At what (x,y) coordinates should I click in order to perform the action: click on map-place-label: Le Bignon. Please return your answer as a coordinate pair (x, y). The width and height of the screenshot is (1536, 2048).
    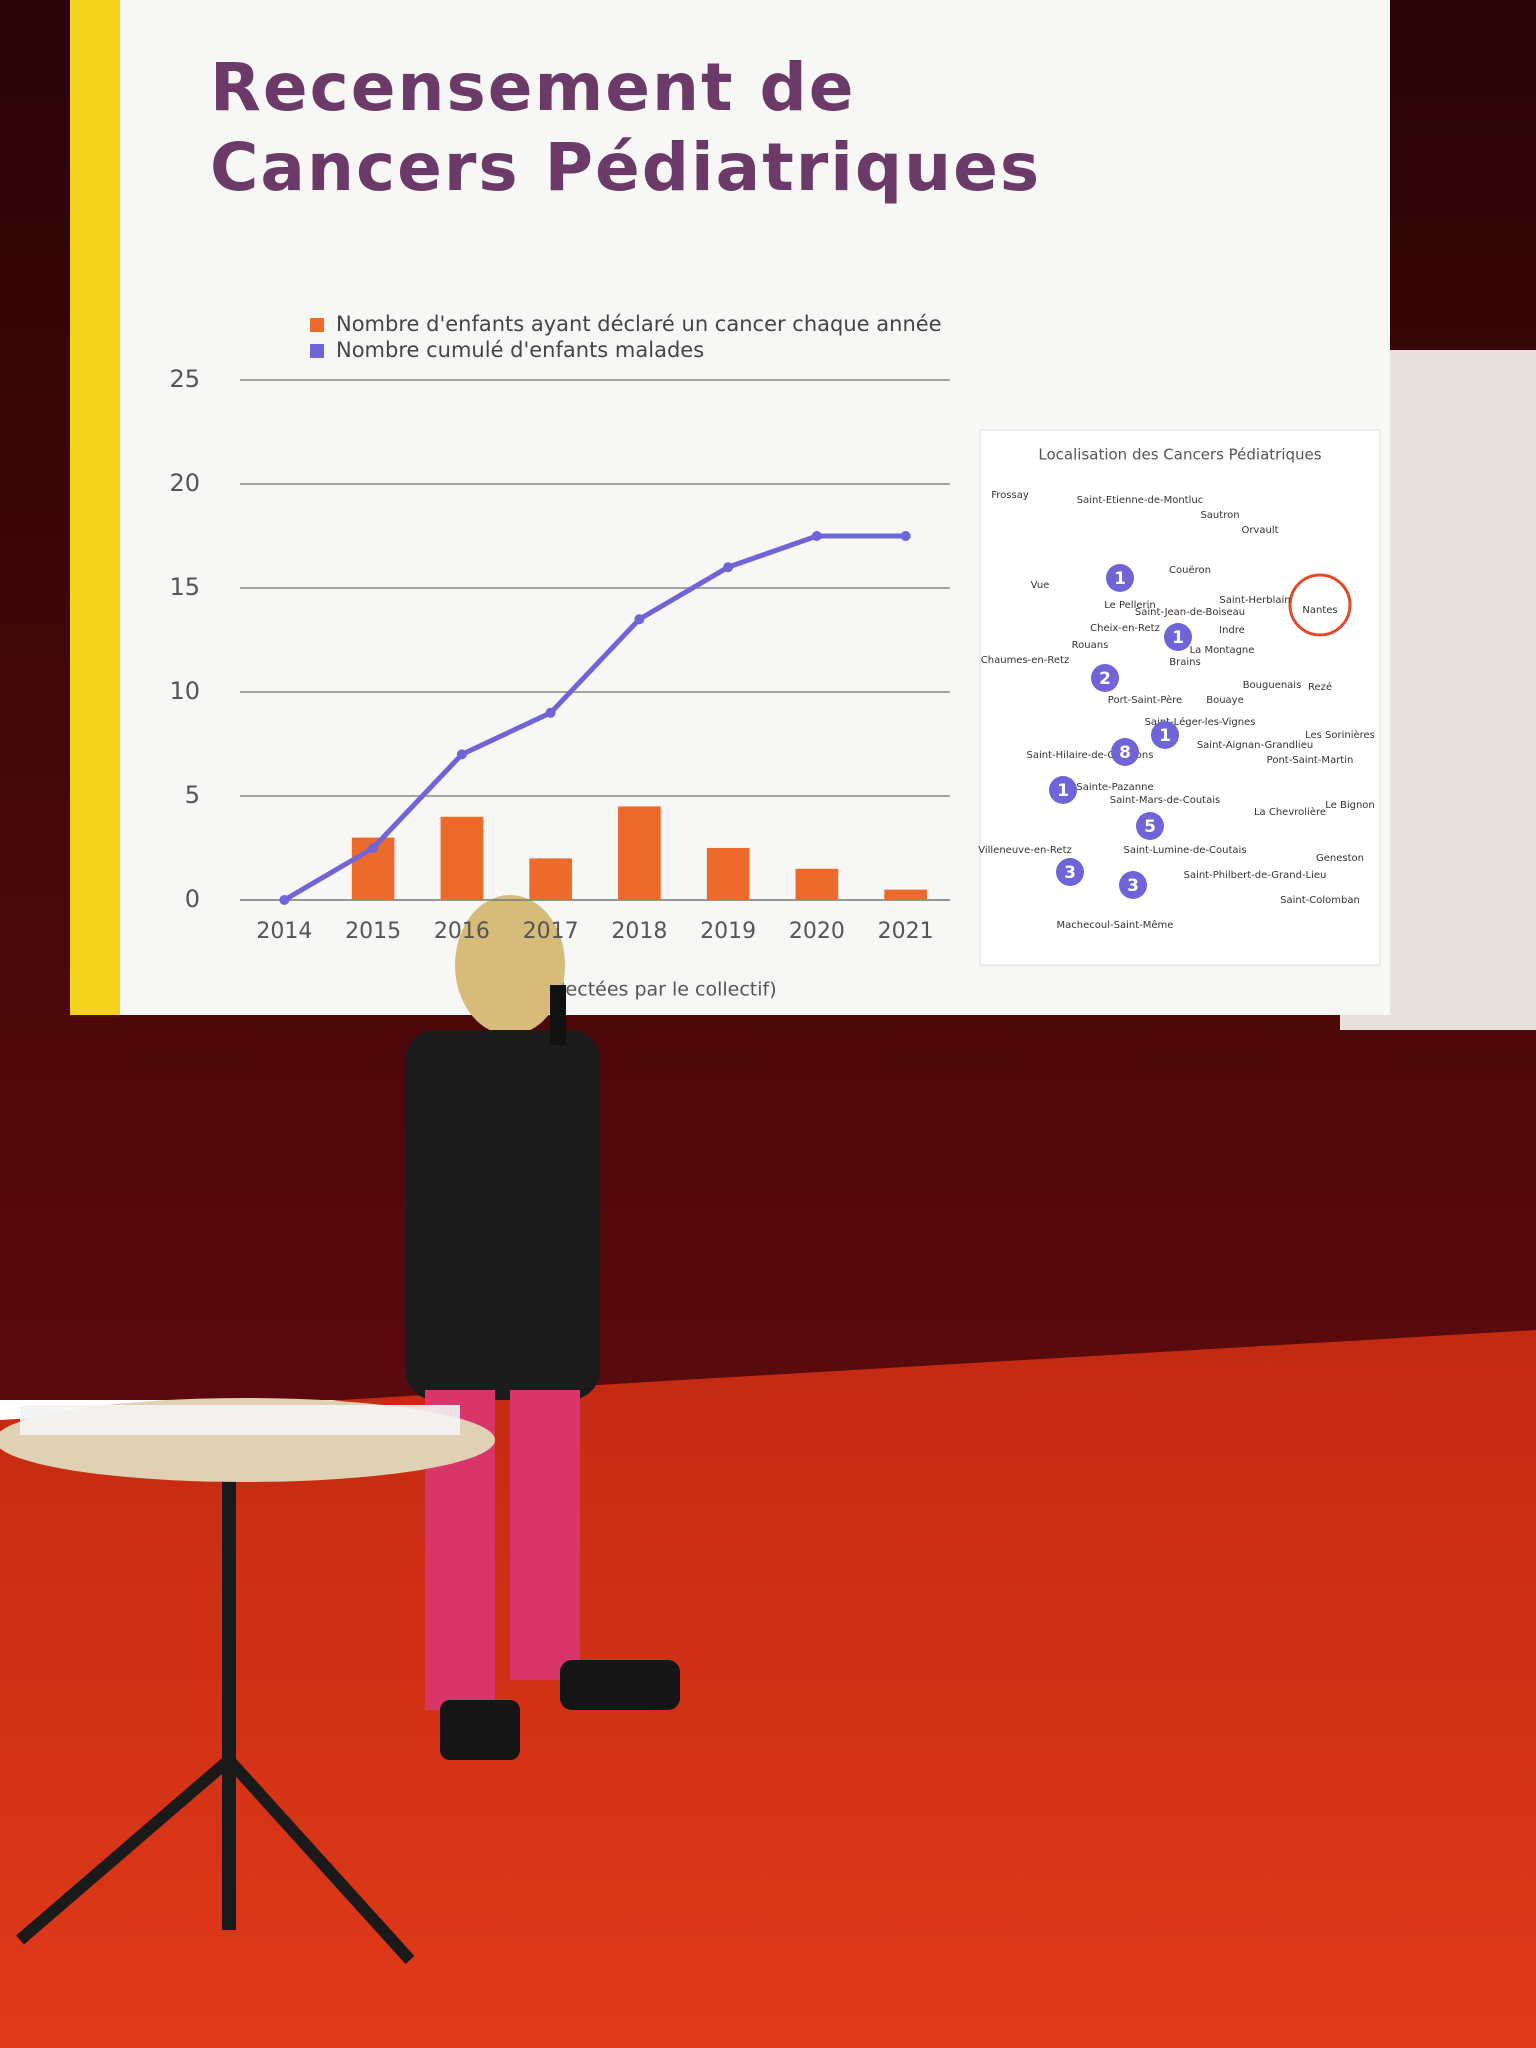
    Looking at the image, I should click on (1350, 805).